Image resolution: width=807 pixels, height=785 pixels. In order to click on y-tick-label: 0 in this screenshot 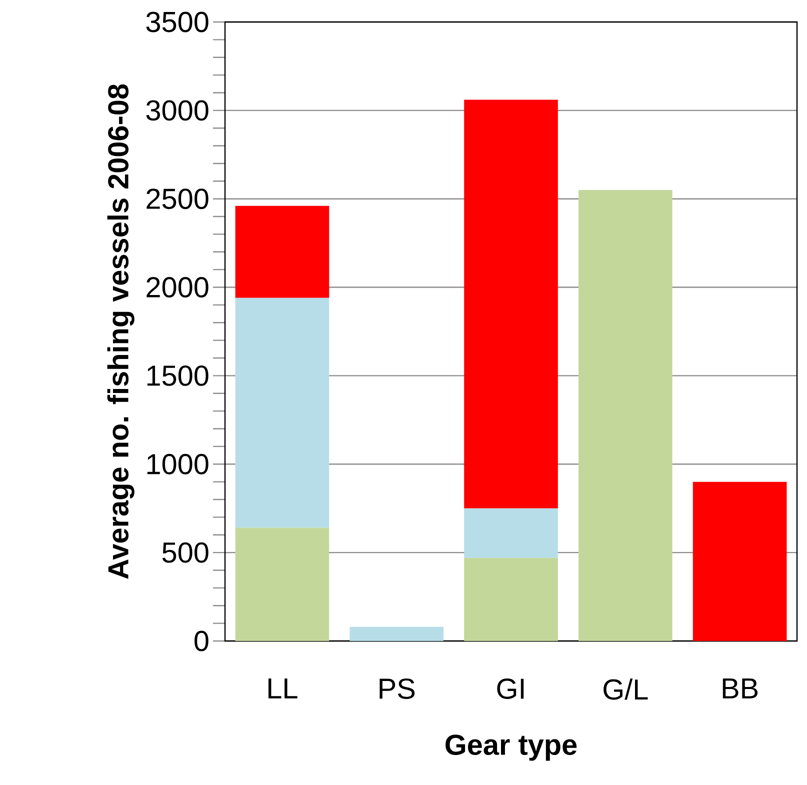, I will do `click(201, 641)`.